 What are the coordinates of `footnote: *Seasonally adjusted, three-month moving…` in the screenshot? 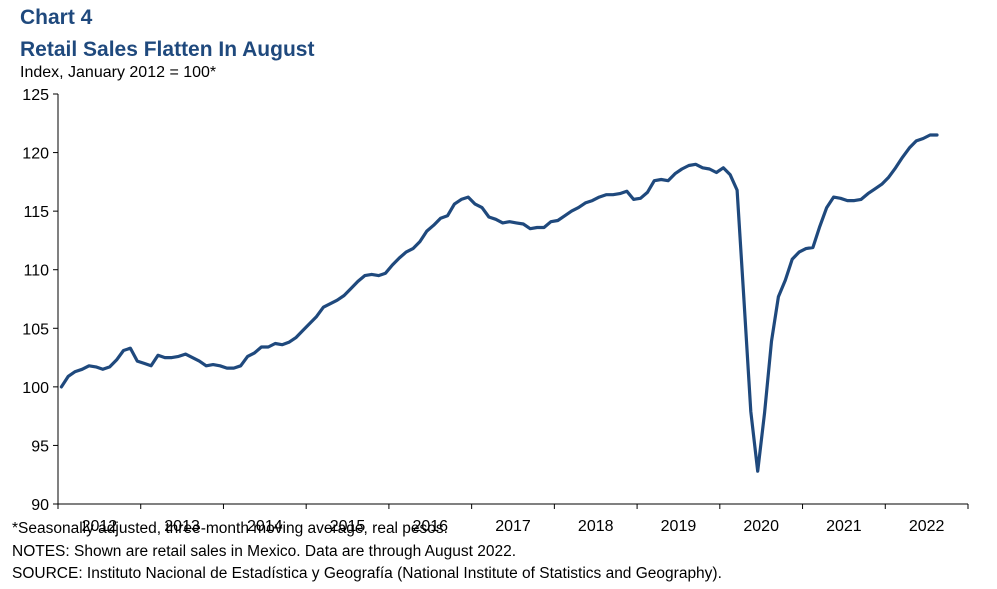 It's located at (230, 528).